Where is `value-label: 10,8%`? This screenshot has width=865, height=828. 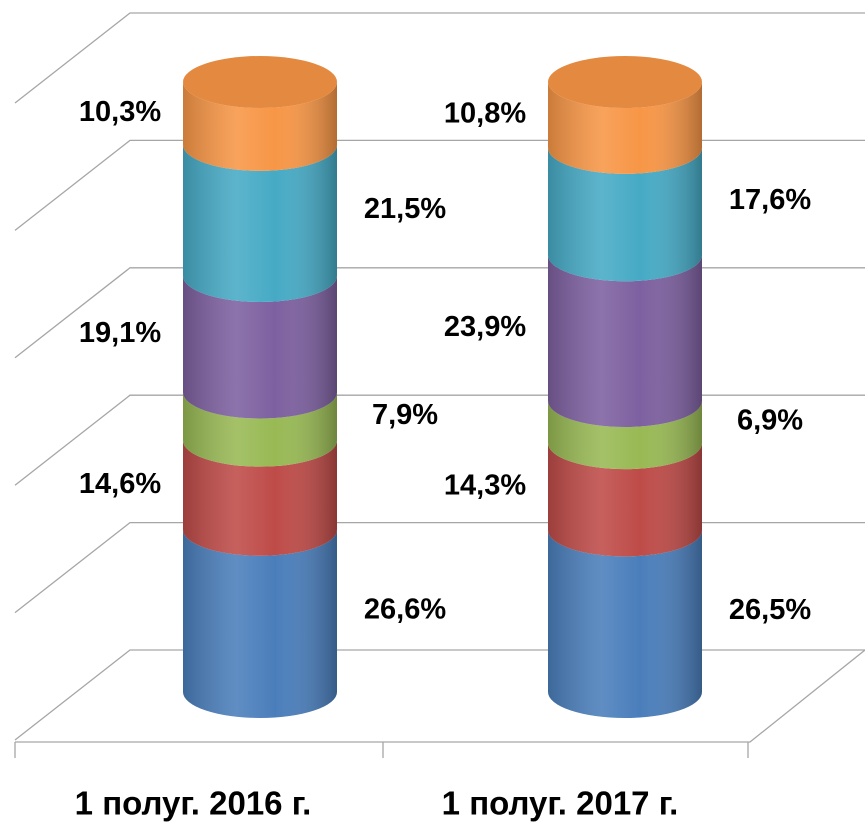
value-label: 10,8% is located at coordinates (485, 114).